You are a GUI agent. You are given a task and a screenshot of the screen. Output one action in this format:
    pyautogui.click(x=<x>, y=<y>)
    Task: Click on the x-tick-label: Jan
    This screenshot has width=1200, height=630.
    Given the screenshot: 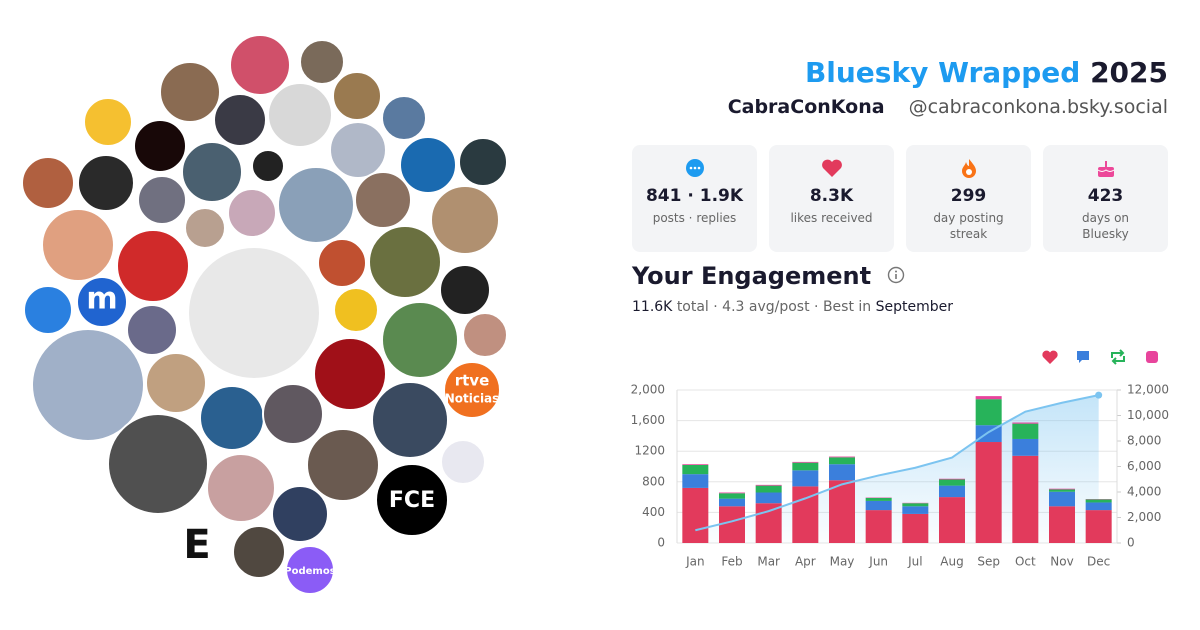 What is the action you would take?
    pyautogui.click(x=695, y=562)
    